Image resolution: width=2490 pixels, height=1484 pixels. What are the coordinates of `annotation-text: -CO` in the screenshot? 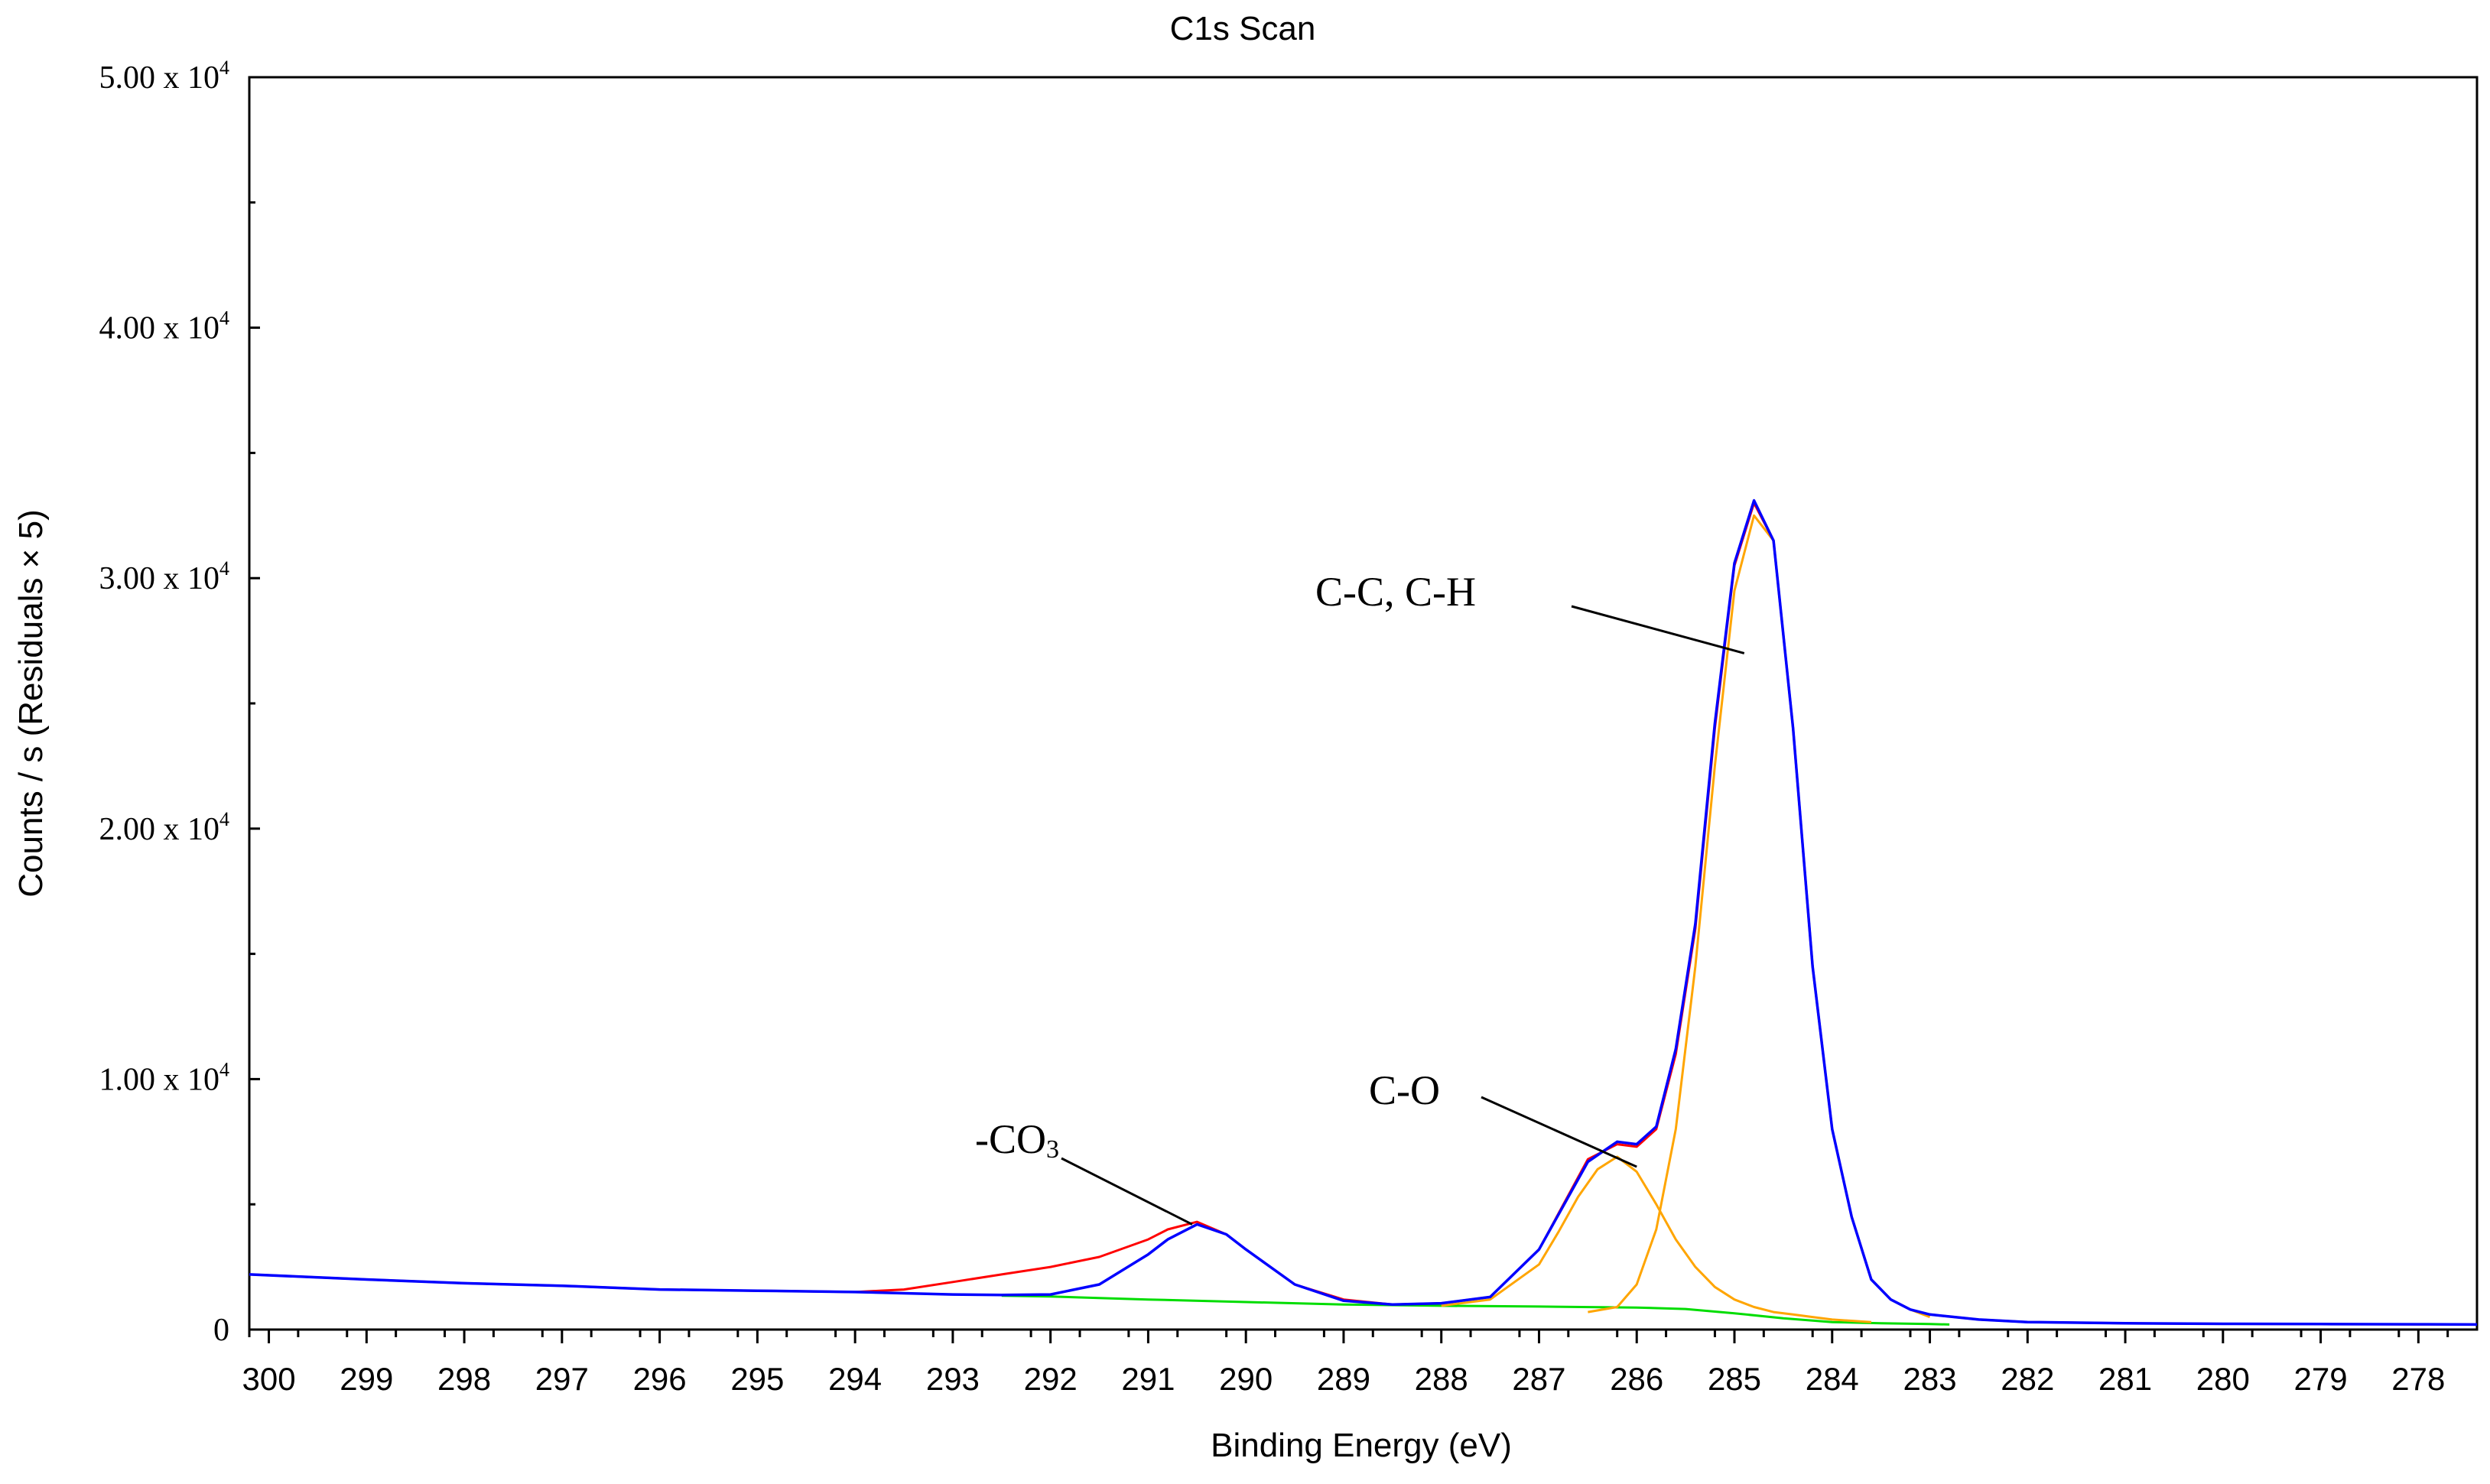 It's located at (1011, 1139).